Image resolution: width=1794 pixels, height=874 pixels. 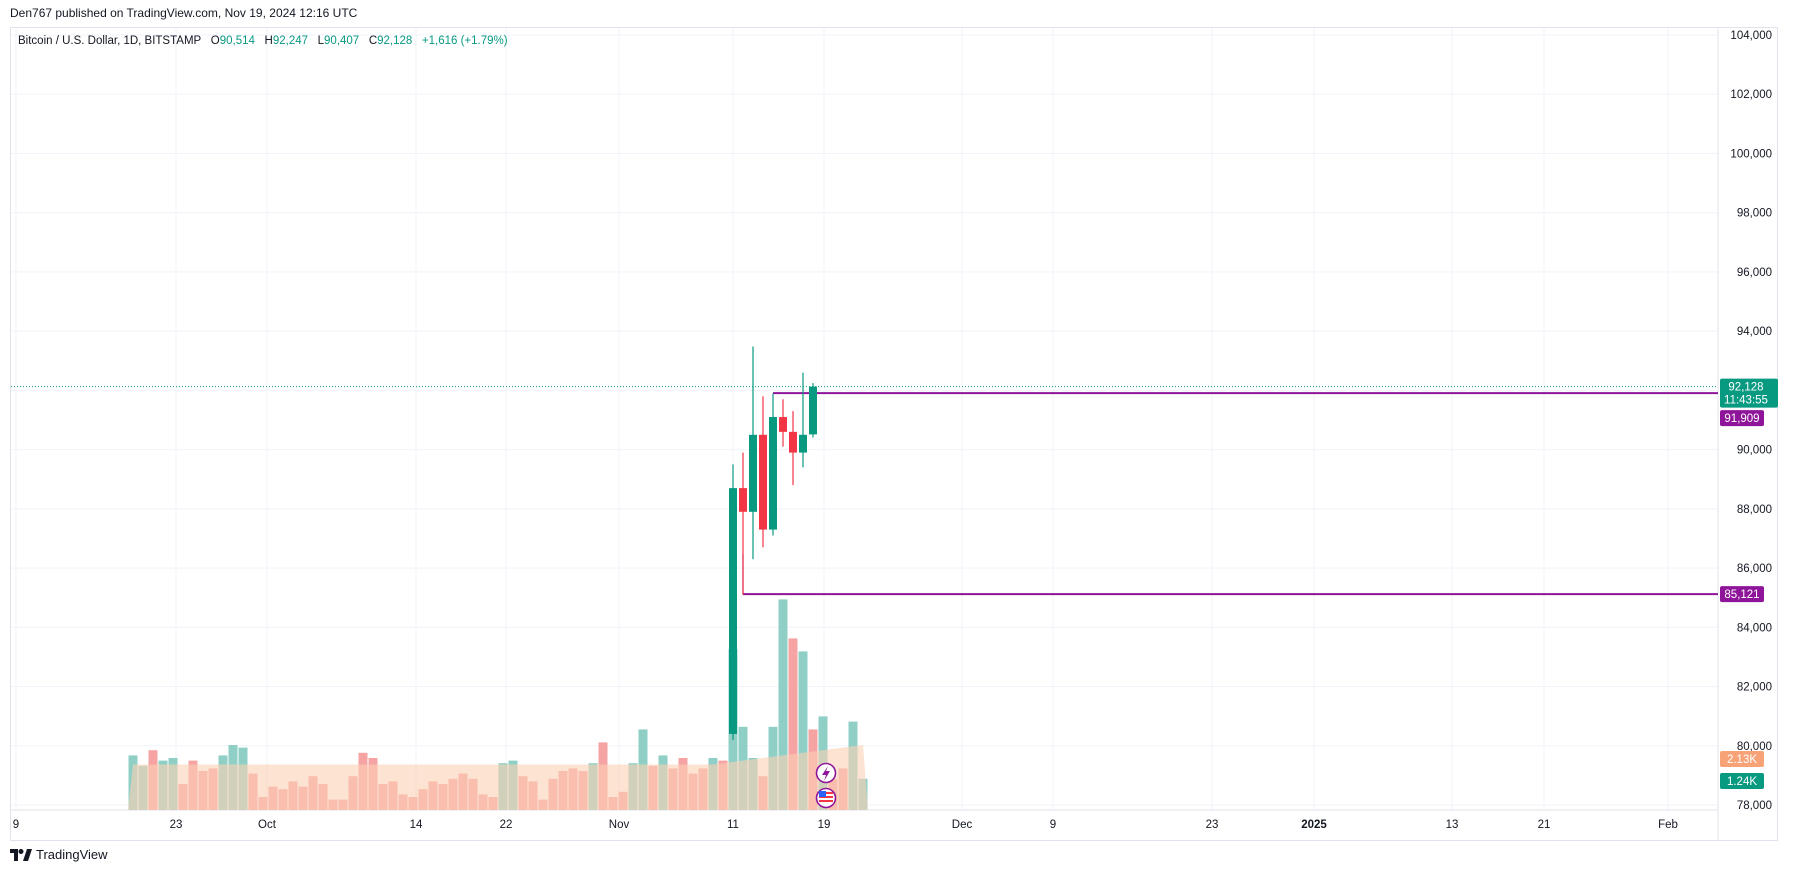 I want to click on price-tick-label: 84,000, so click(x=1754, y=628).